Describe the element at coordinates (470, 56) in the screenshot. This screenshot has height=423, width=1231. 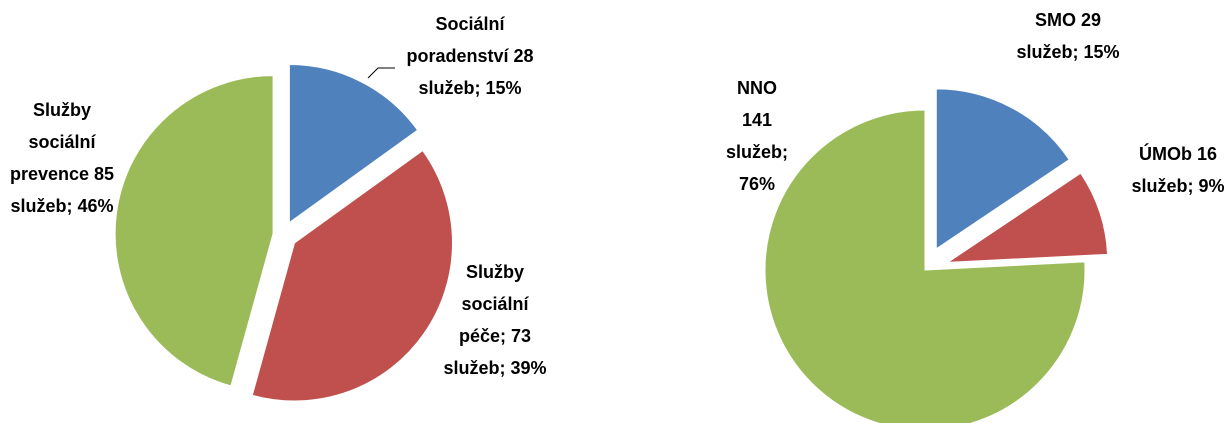
I see `data-label: Sociální poradenství 28 služeb; 15%` at that location.